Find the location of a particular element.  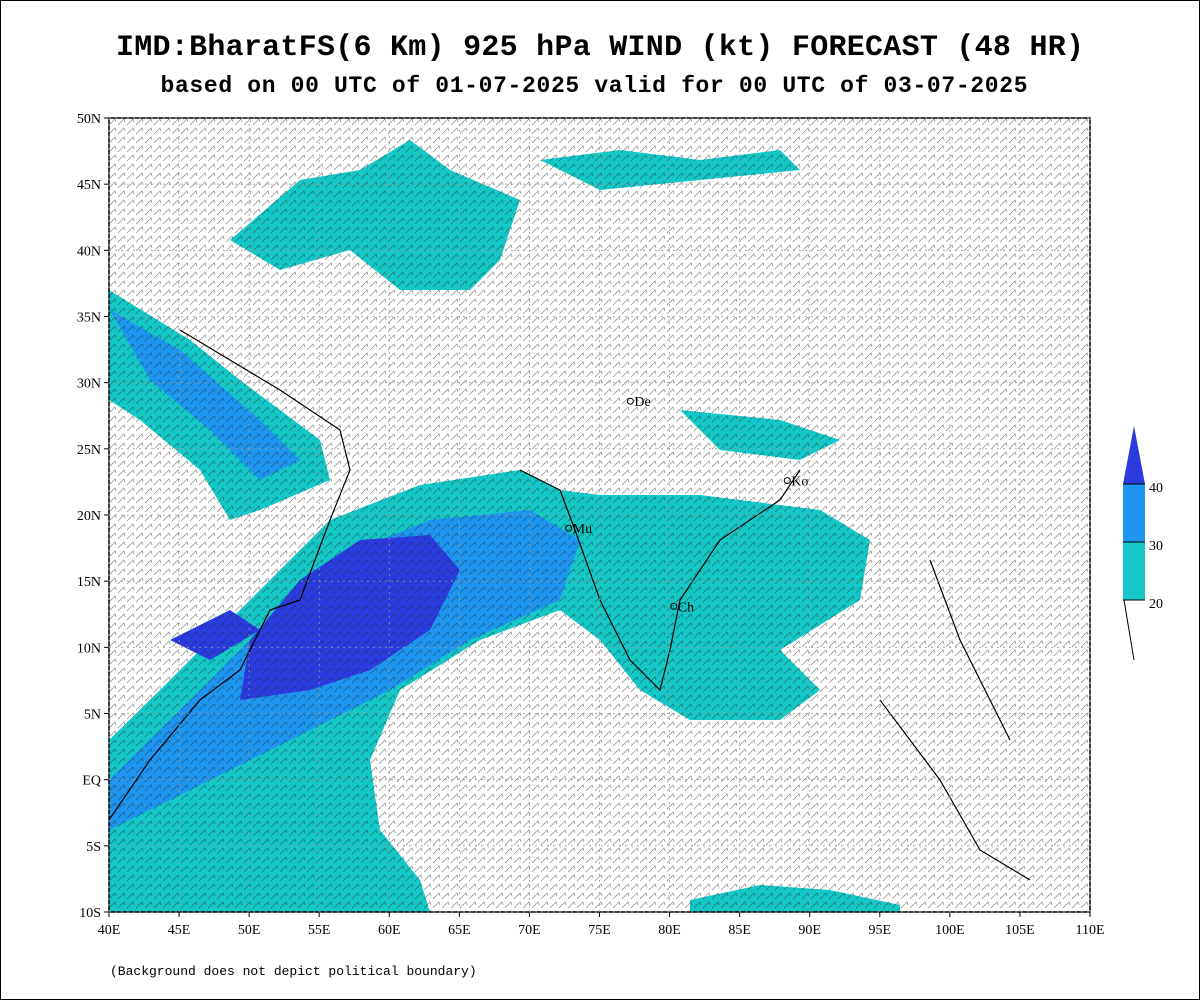

y-tick-label: 5S is located at coordinates (93, 847).